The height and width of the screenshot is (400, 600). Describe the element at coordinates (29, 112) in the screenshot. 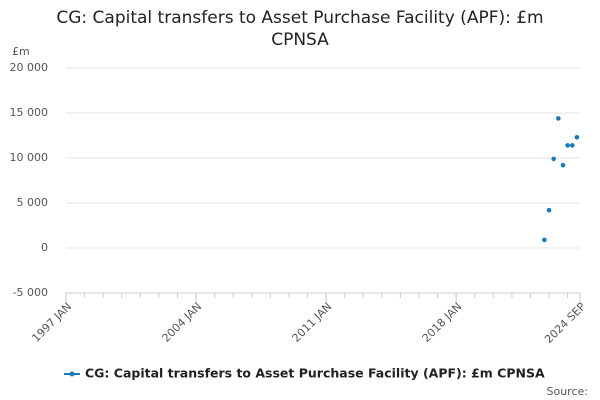

I see `y-tick-label: 15 000` at that location.